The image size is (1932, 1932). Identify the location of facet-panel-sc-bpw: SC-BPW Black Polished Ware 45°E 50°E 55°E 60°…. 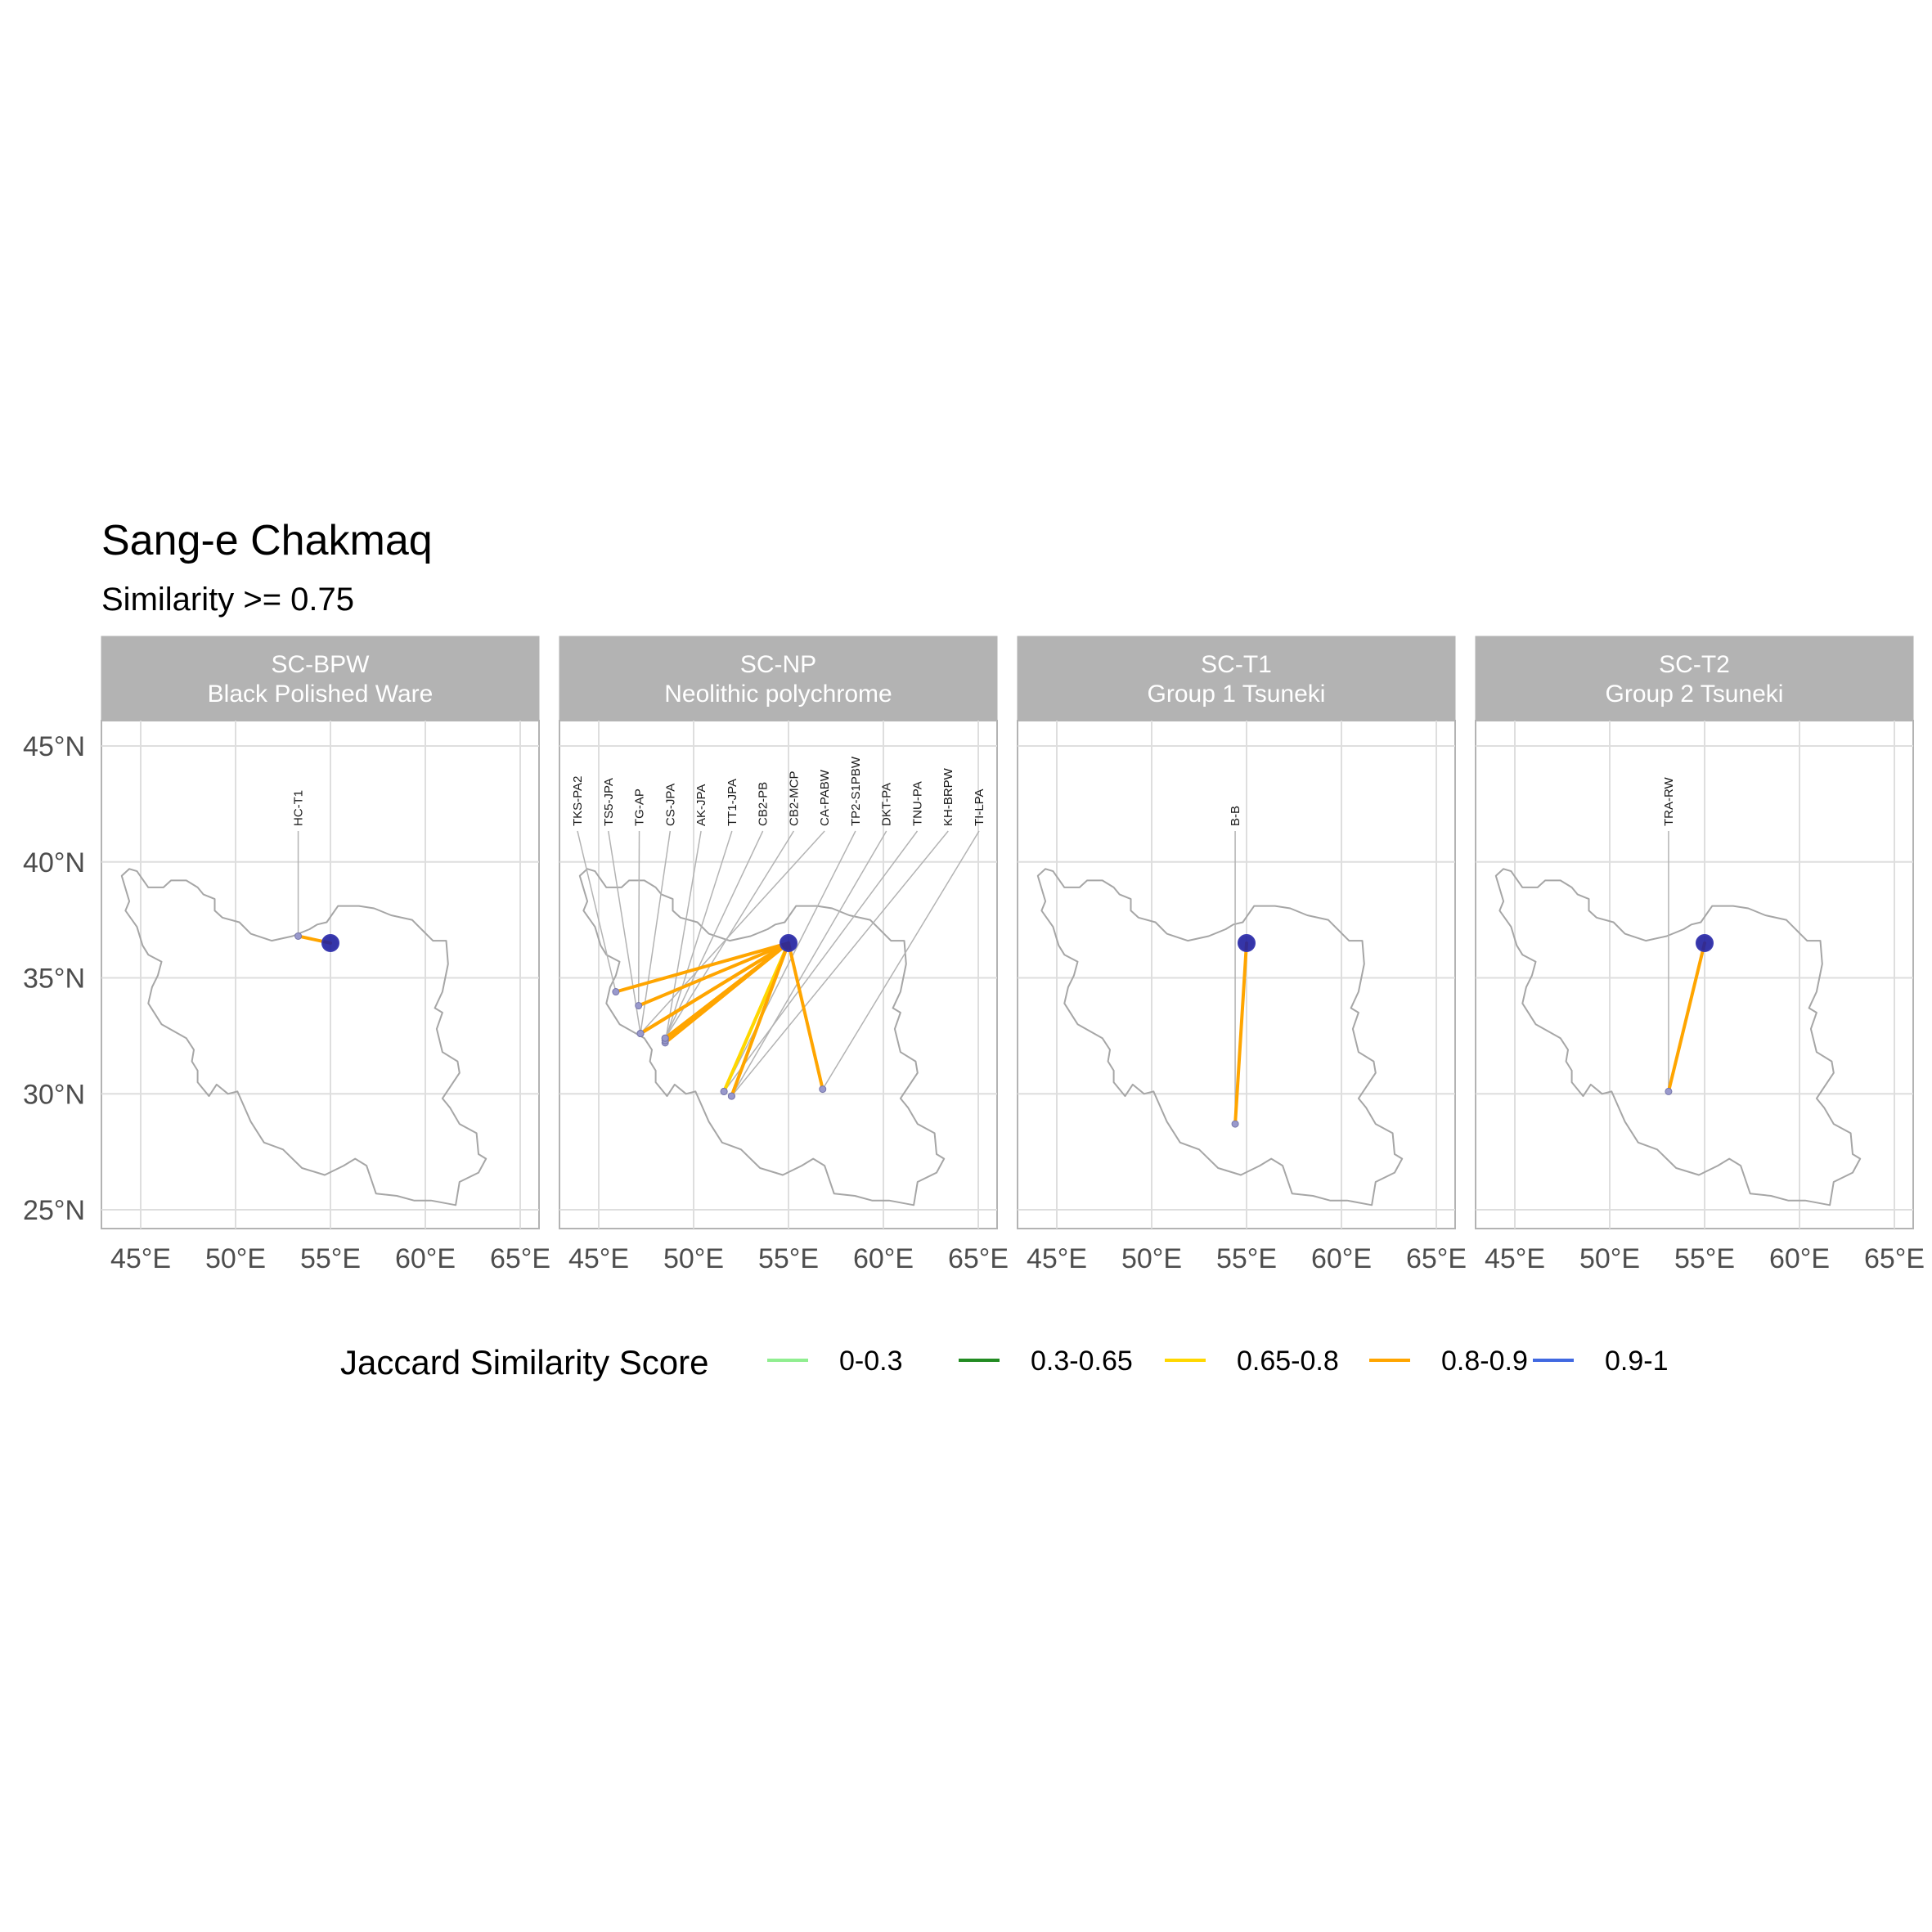
(325, 955).